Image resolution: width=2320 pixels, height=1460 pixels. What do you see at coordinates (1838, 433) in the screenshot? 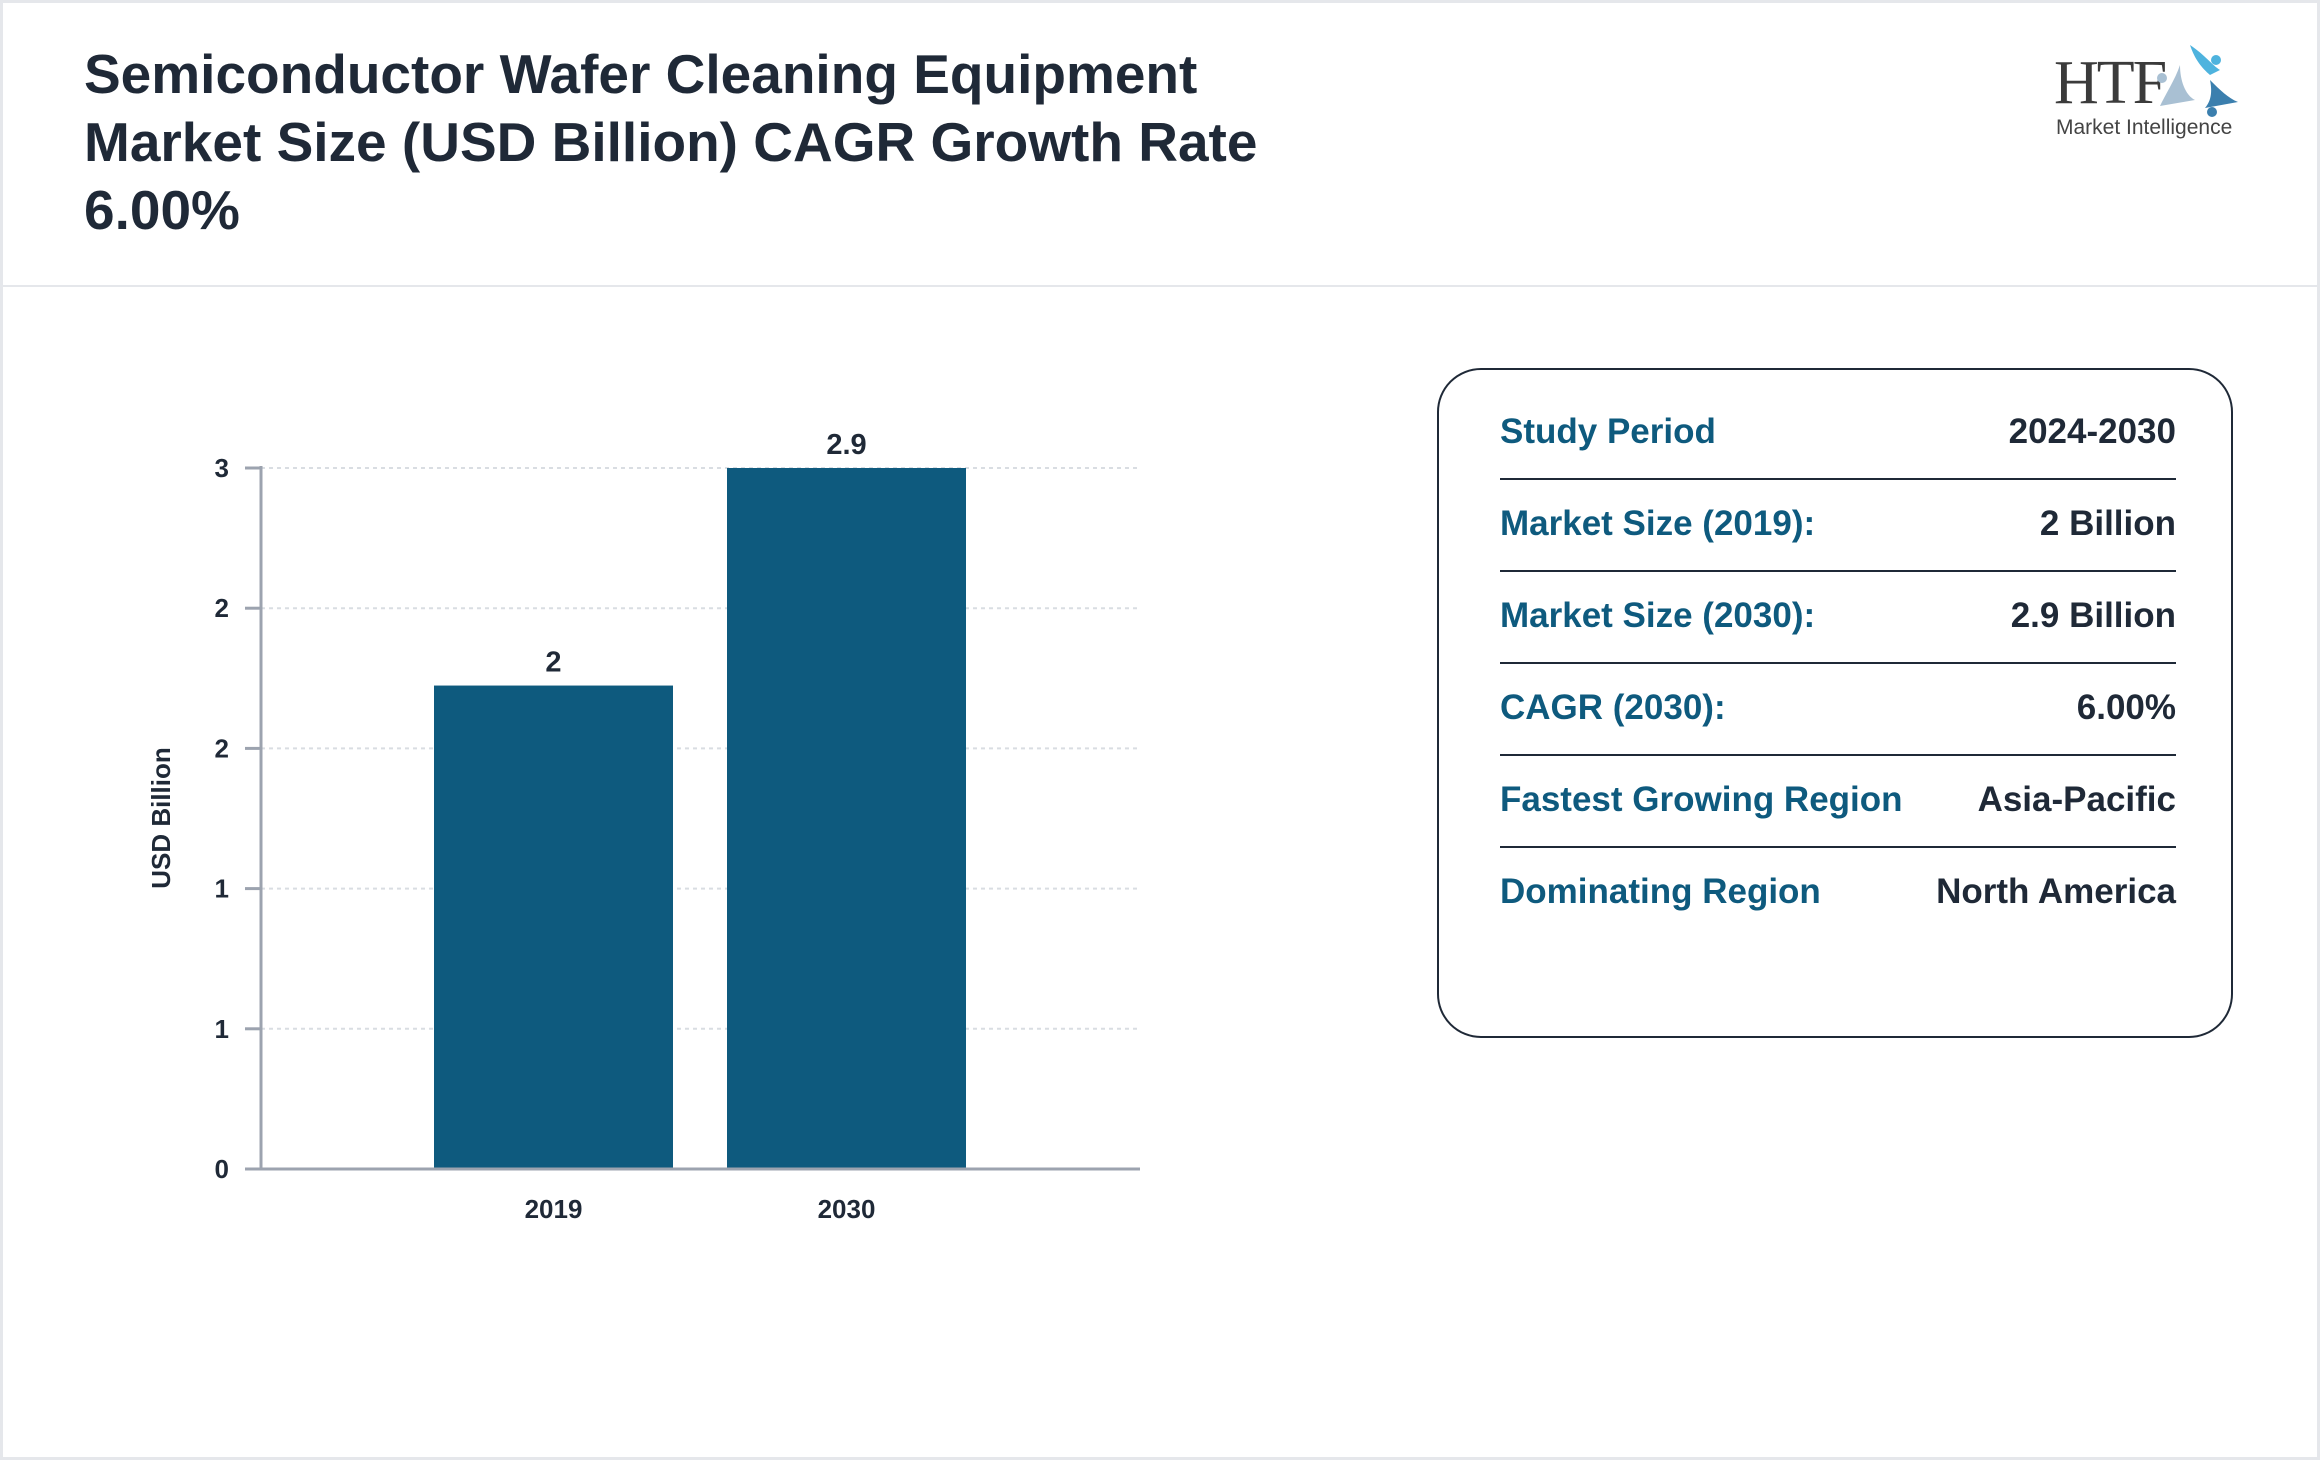
I see `info-row: Study Period 2024-2030` at bounding box center [1838, 433].